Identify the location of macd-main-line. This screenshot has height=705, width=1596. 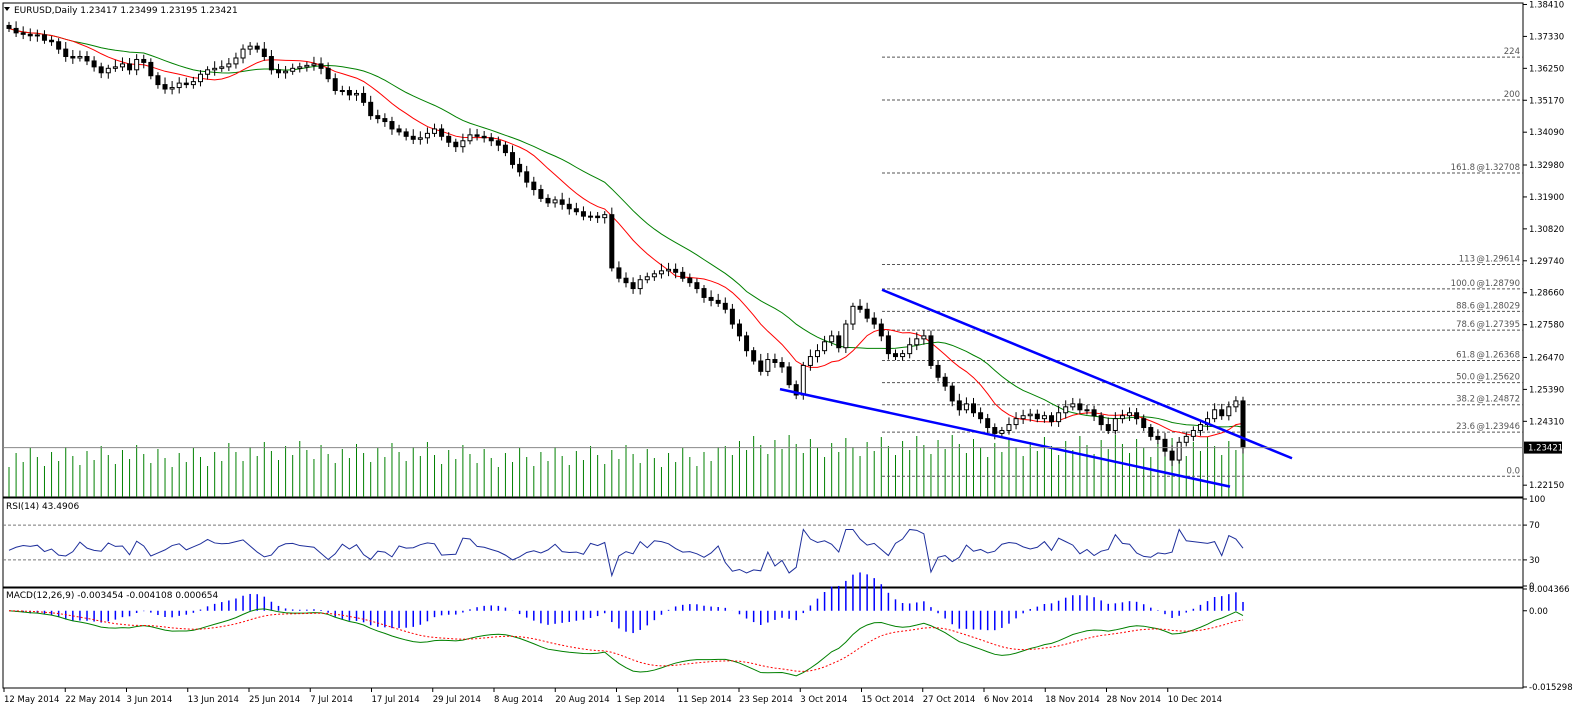
(626, 642).